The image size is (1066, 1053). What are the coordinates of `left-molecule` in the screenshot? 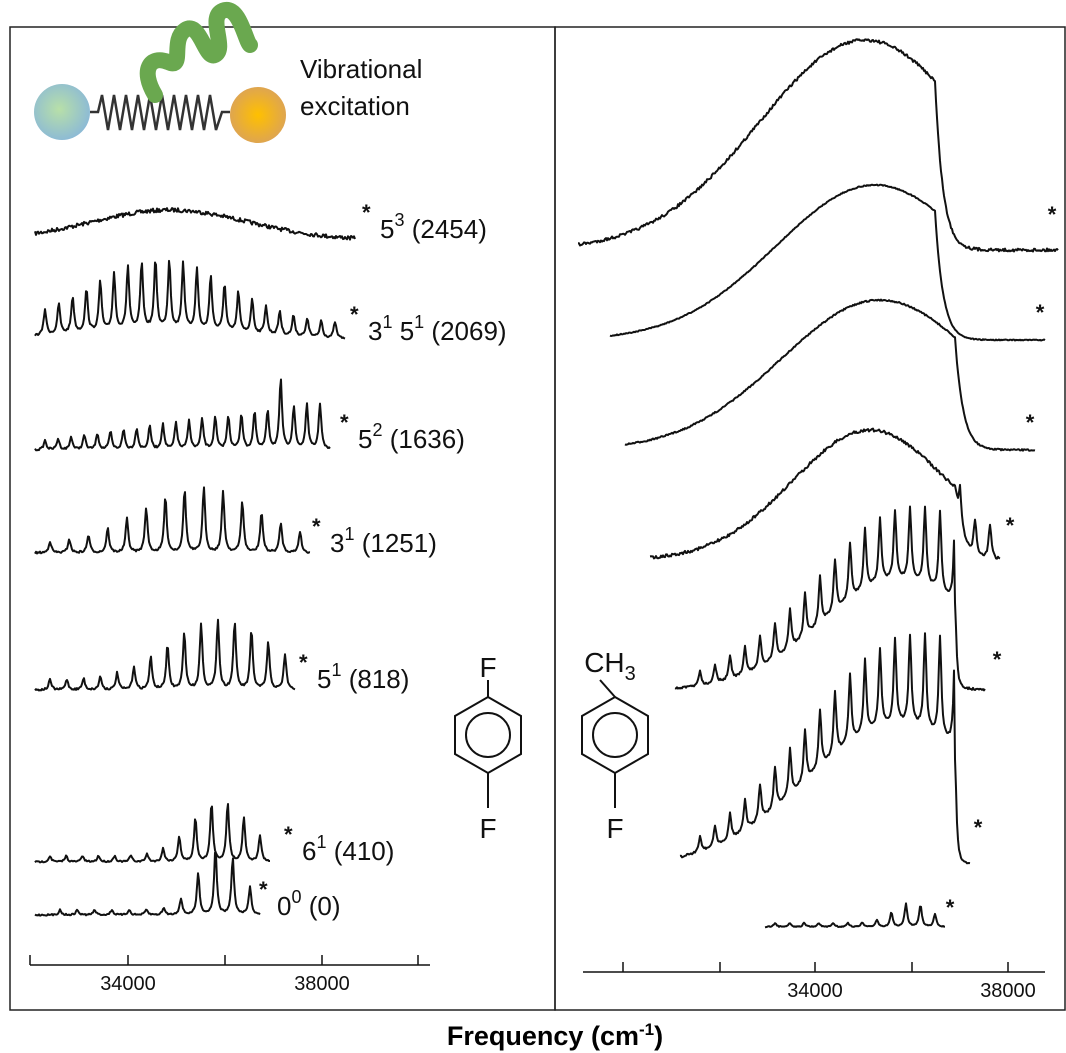 It's located at (488, 744).